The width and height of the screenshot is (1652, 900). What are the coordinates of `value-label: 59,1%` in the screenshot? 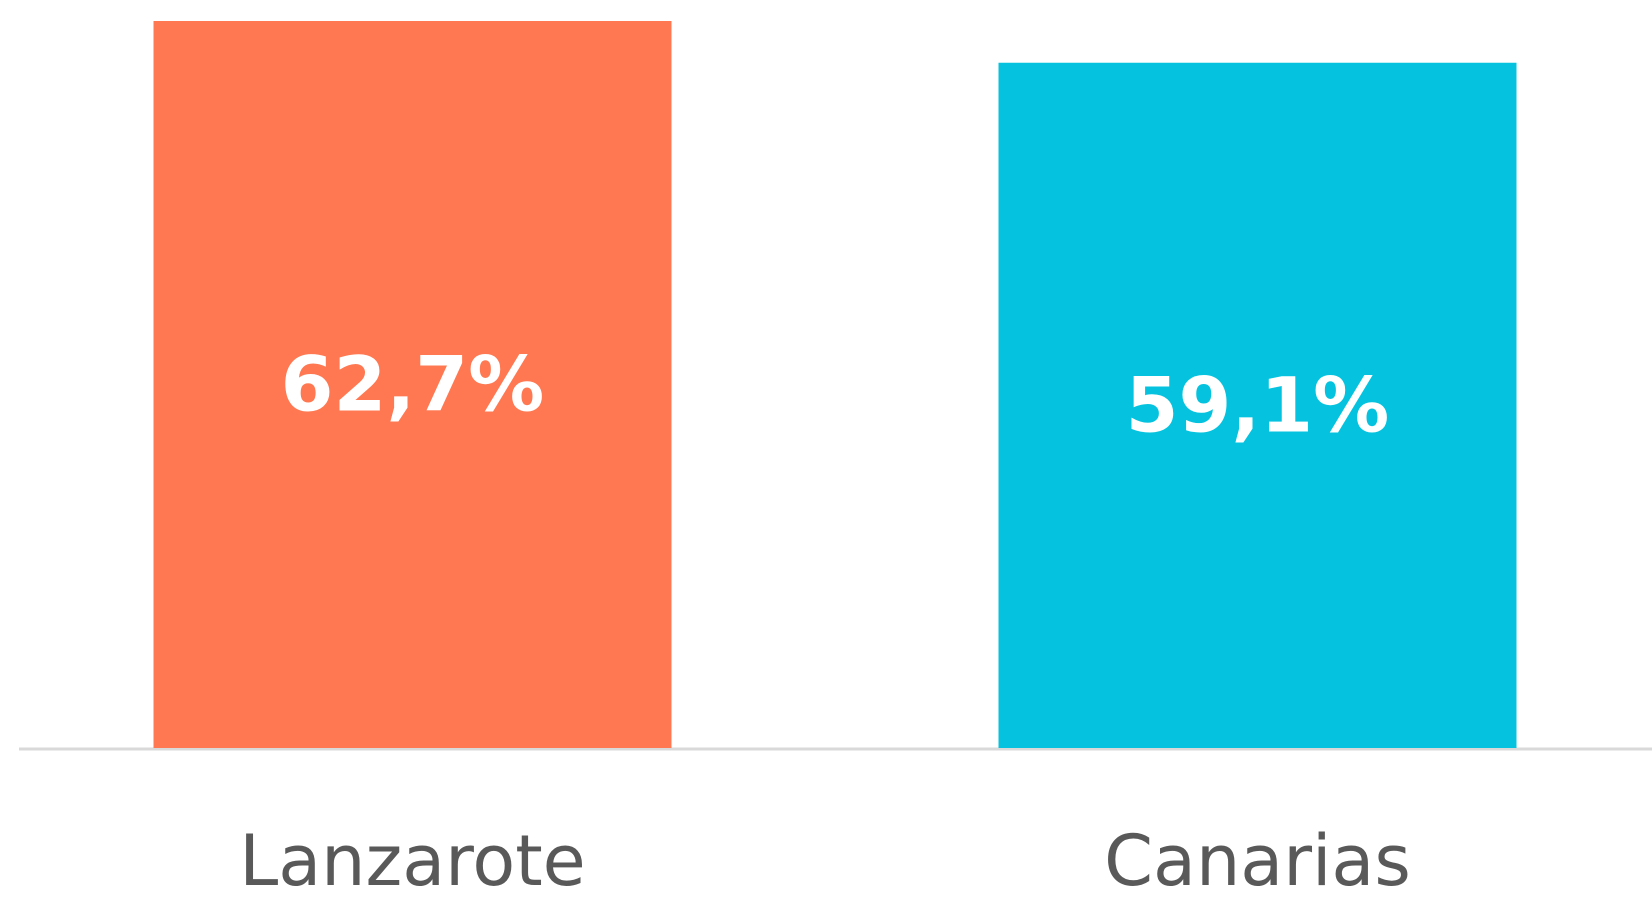 It's located at (1258, 404).